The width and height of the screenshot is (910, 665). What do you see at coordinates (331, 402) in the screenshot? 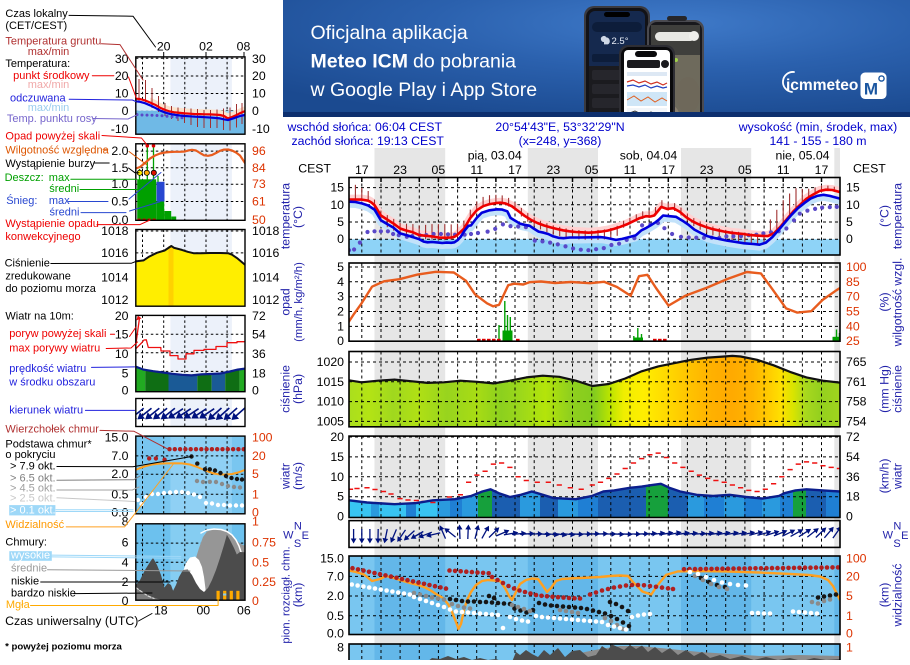
I see `svg-text: 1010` at bounding box center [331, 402].